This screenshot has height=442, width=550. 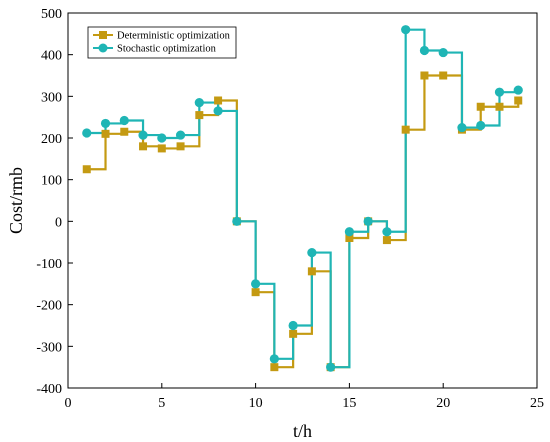 What do you see at coordinates (167, 49) in the screenshot?
I see `legend-label-stochastic: Stochastic optimization` at bounding box center [167, 49].